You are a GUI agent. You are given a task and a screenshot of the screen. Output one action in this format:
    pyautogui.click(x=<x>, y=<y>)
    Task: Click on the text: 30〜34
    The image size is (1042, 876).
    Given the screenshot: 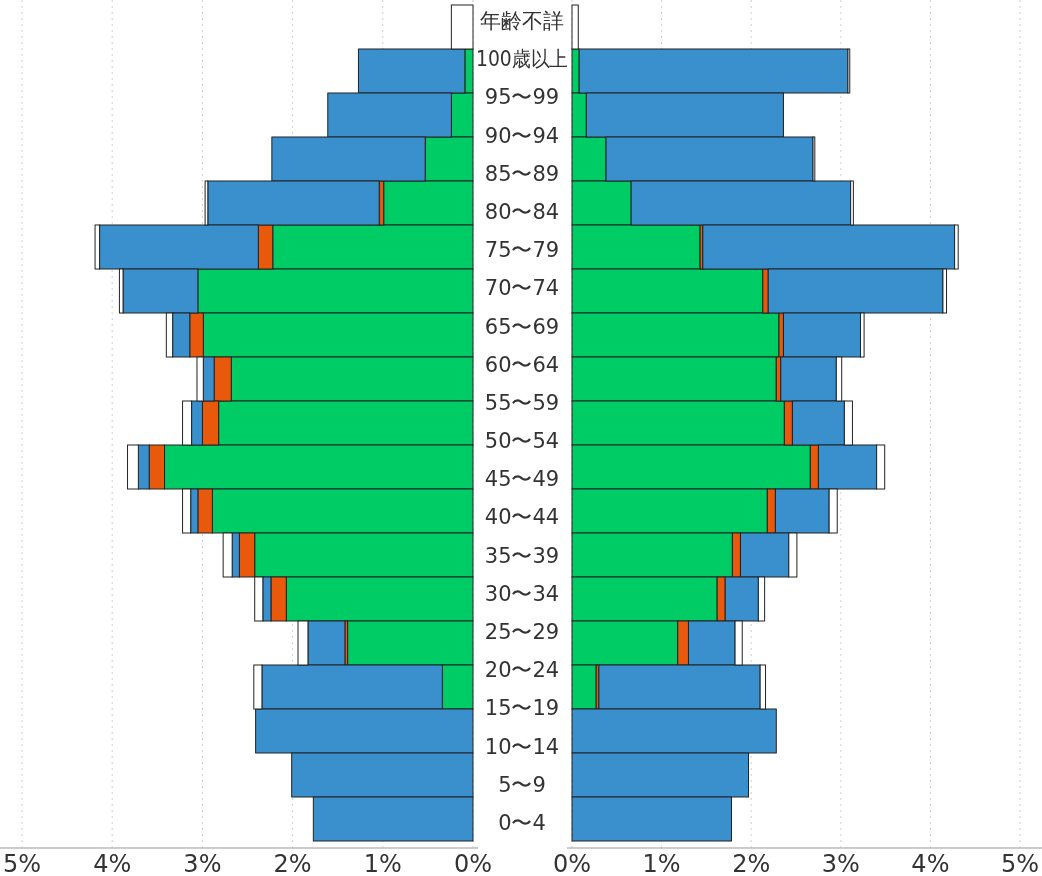 What is the action you would take?
    pyautogui.click(x=522, y=593)
    